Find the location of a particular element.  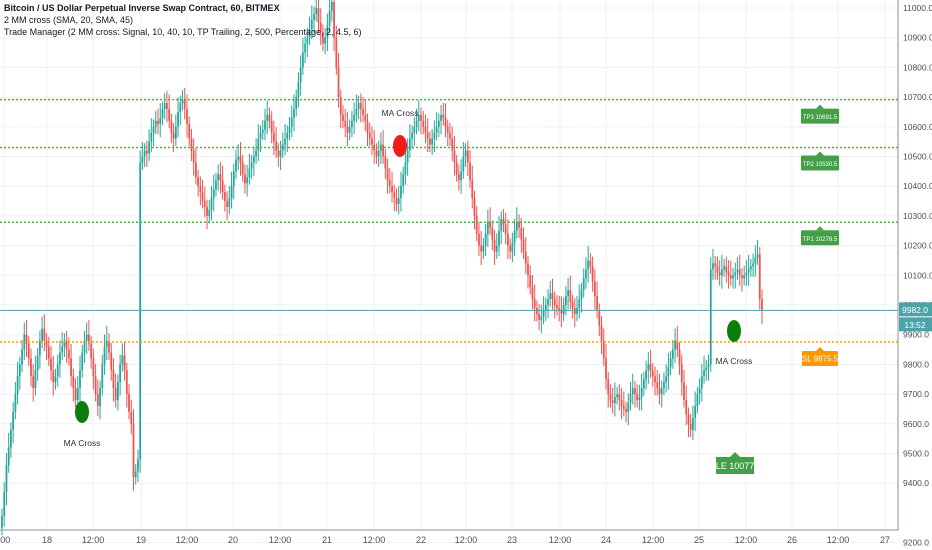

y-tick-label: 10100.0 is located at coordinates (917, 275).